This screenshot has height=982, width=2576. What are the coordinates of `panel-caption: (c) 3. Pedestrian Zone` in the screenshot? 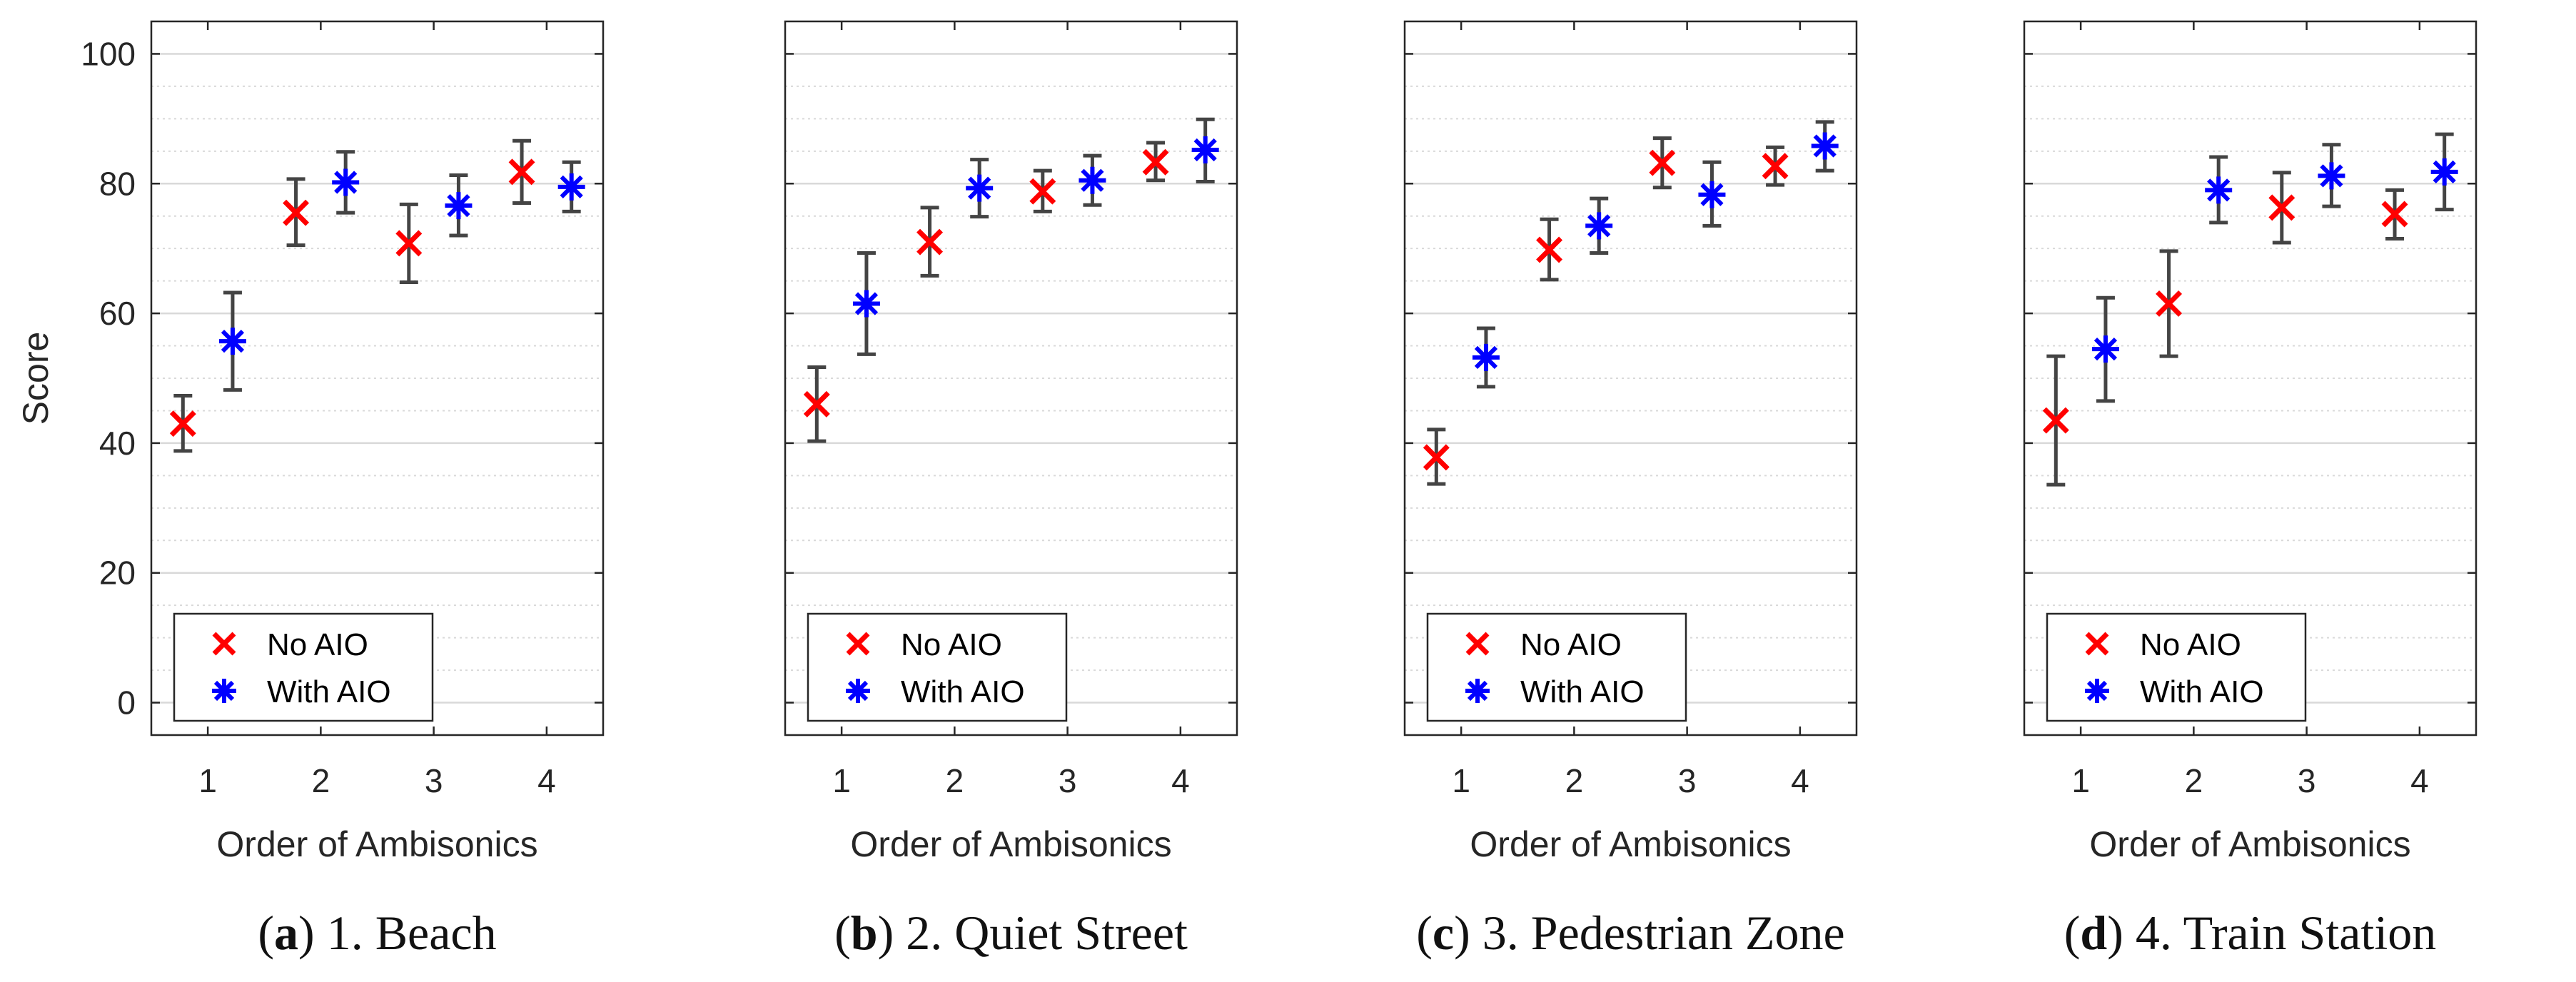 It's located at (1630, 933).